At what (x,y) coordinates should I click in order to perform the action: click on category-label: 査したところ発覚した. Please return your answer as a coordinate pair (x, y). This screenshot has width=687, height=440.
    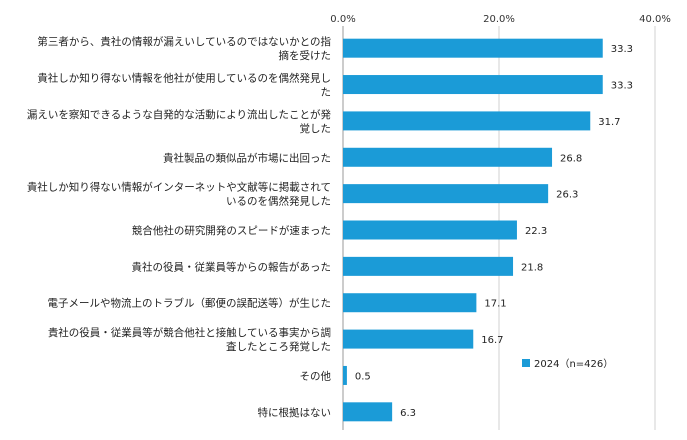
    Looking at the image, I should click on (278, 346).